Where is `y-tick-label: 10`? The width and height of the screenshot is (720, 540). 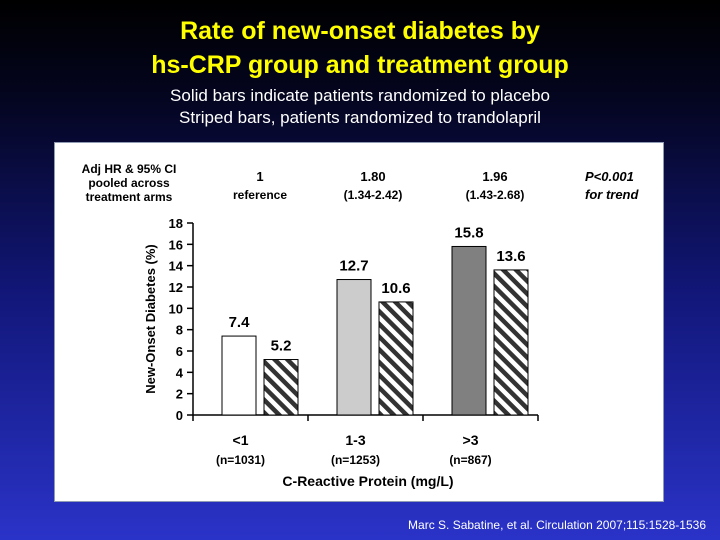 y-tick-label: 10 is located at coordinates (176, 308).